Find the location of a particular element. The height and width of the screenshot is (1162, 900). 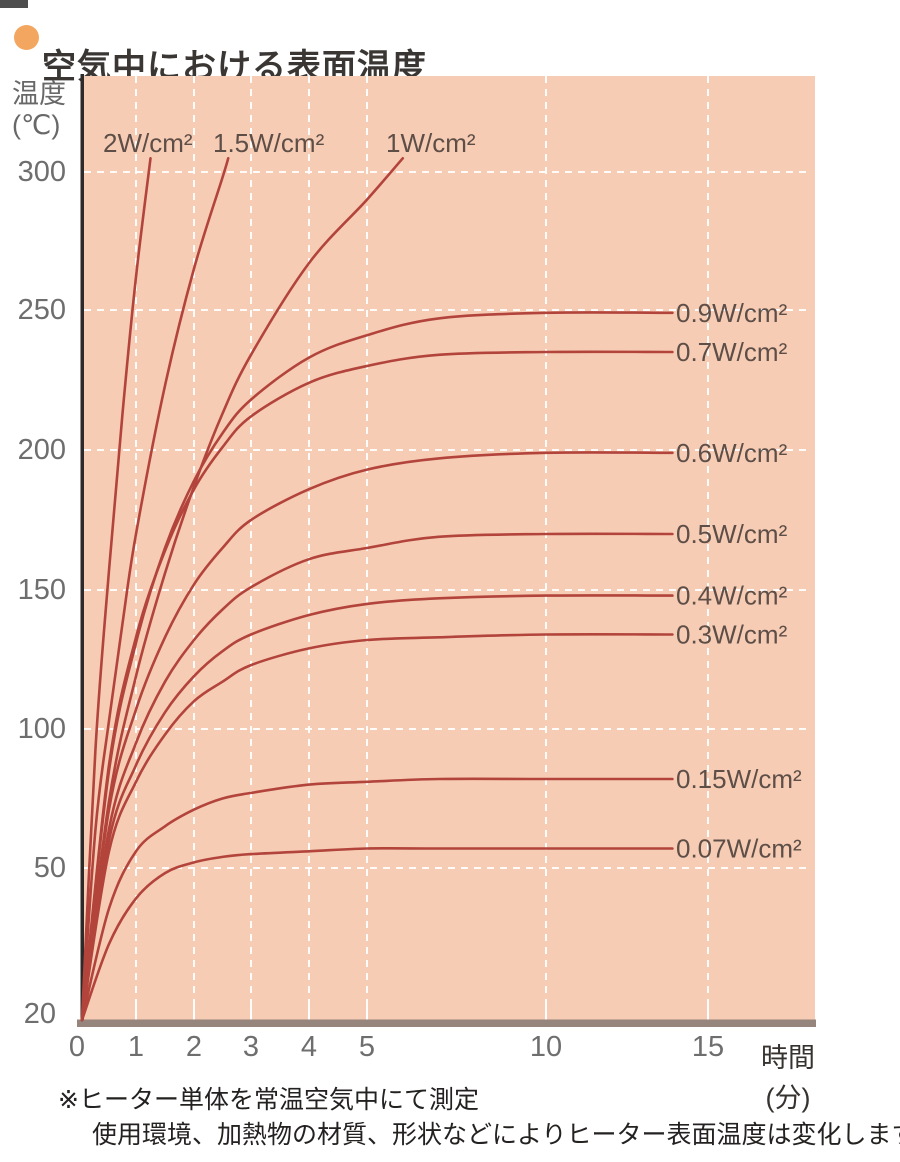

x-tick-label-5: 5 is located at coordinates (367, 1047).